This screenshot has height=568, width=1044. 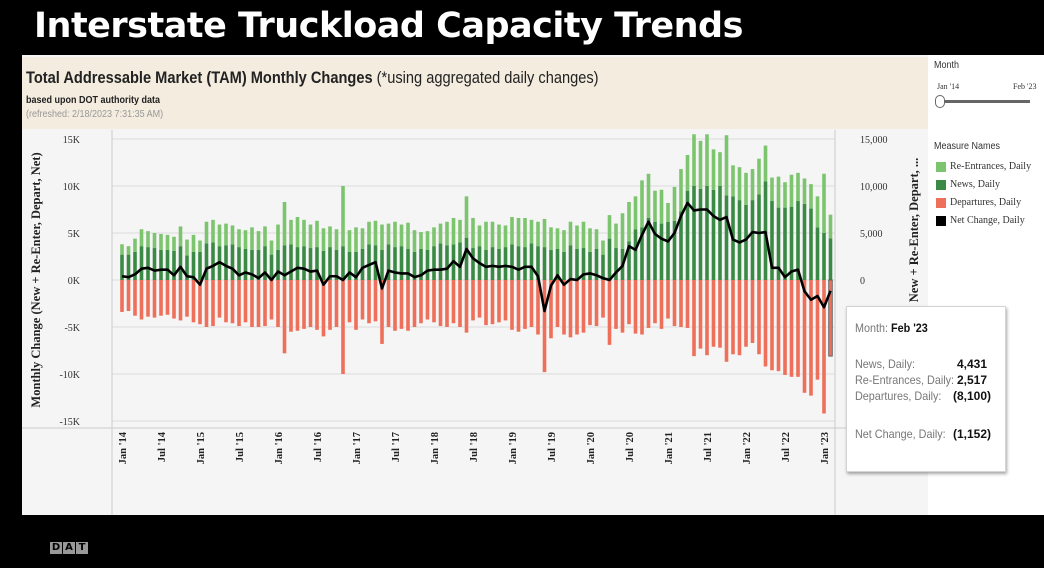 I want to click on legend-item-net-change: Net Change, Daily, so click(x=980, y=220).